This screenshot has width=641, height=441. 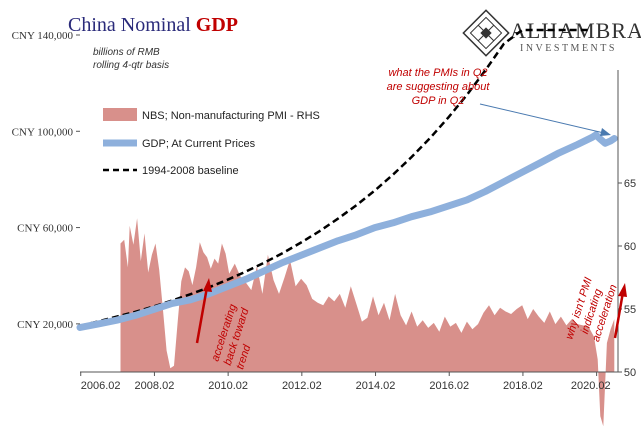 I want to click on legend-label-pmi: NBS; Non-manufacturing PMI - RHS, so click(x=231, y=116).